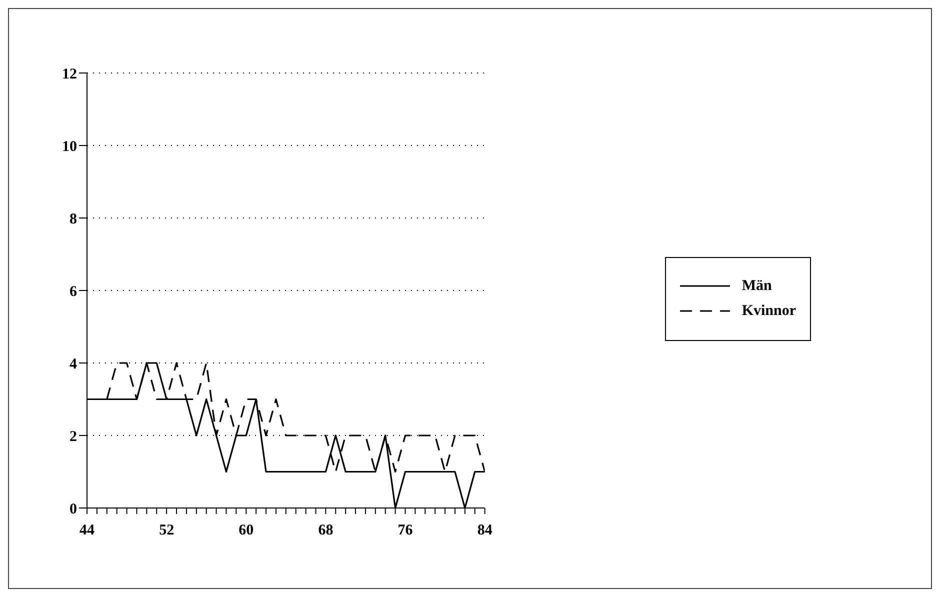 The height and width of the screenshot is (597, 940). I want to click on legend-label: Kvinnor, so click(769, 311).